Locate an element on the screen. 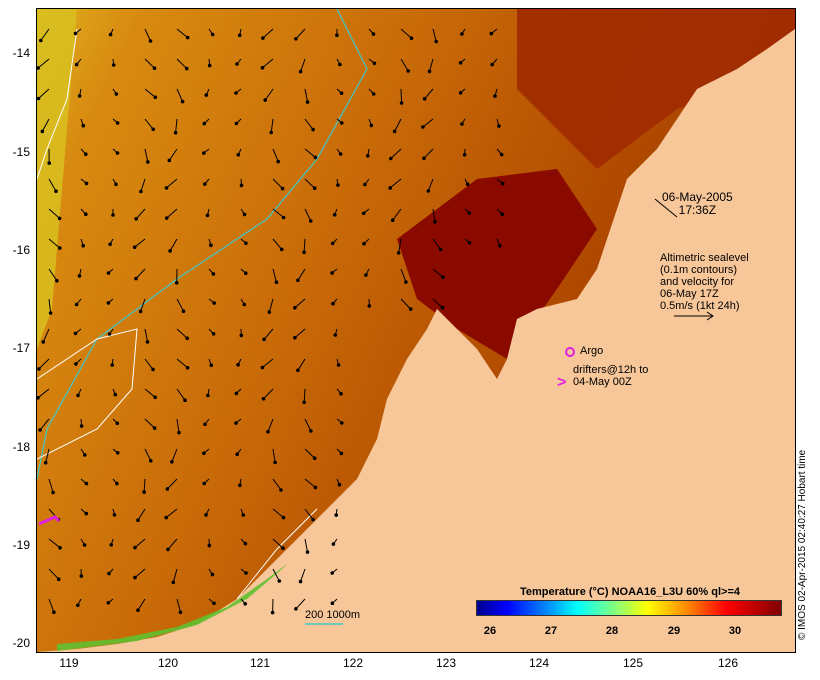 The height and width of the screenshot is (680, 820). colorbar-tick: 29 is located at coordinates (674, 631).